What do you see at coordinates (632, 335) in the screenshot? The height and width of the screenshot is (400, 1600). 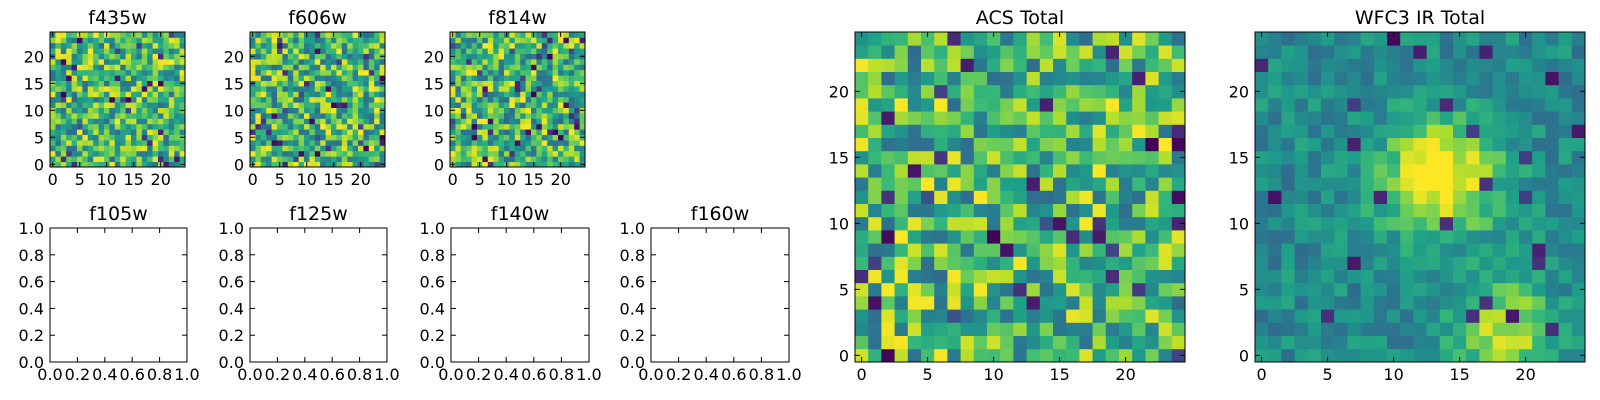 I see `y-tick-label: 0.2` at bounding box center [632, 335].